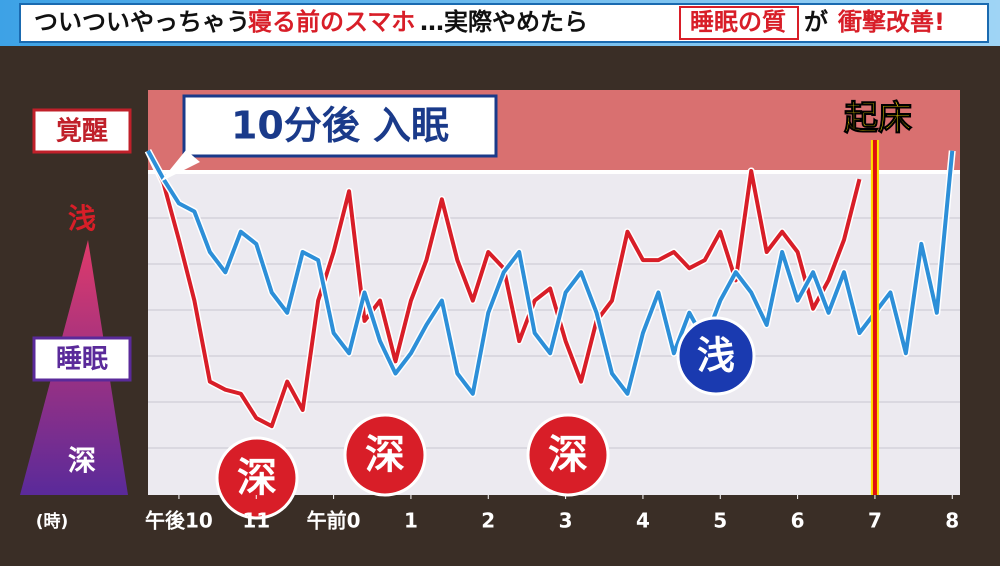 The width and height of the screenshot is (1000, 566). I want to click on title-part: ついついやっちゃう, so click(142, 22).